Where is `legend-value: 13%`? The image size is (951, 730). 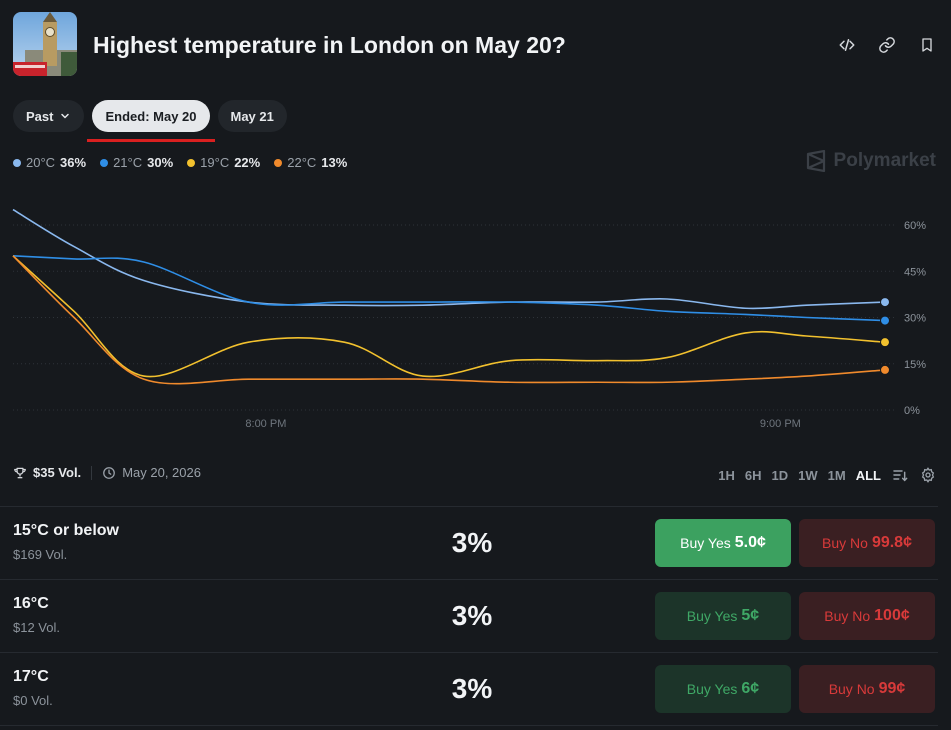 legend-value: 13% is located at coordinates (334, 162).